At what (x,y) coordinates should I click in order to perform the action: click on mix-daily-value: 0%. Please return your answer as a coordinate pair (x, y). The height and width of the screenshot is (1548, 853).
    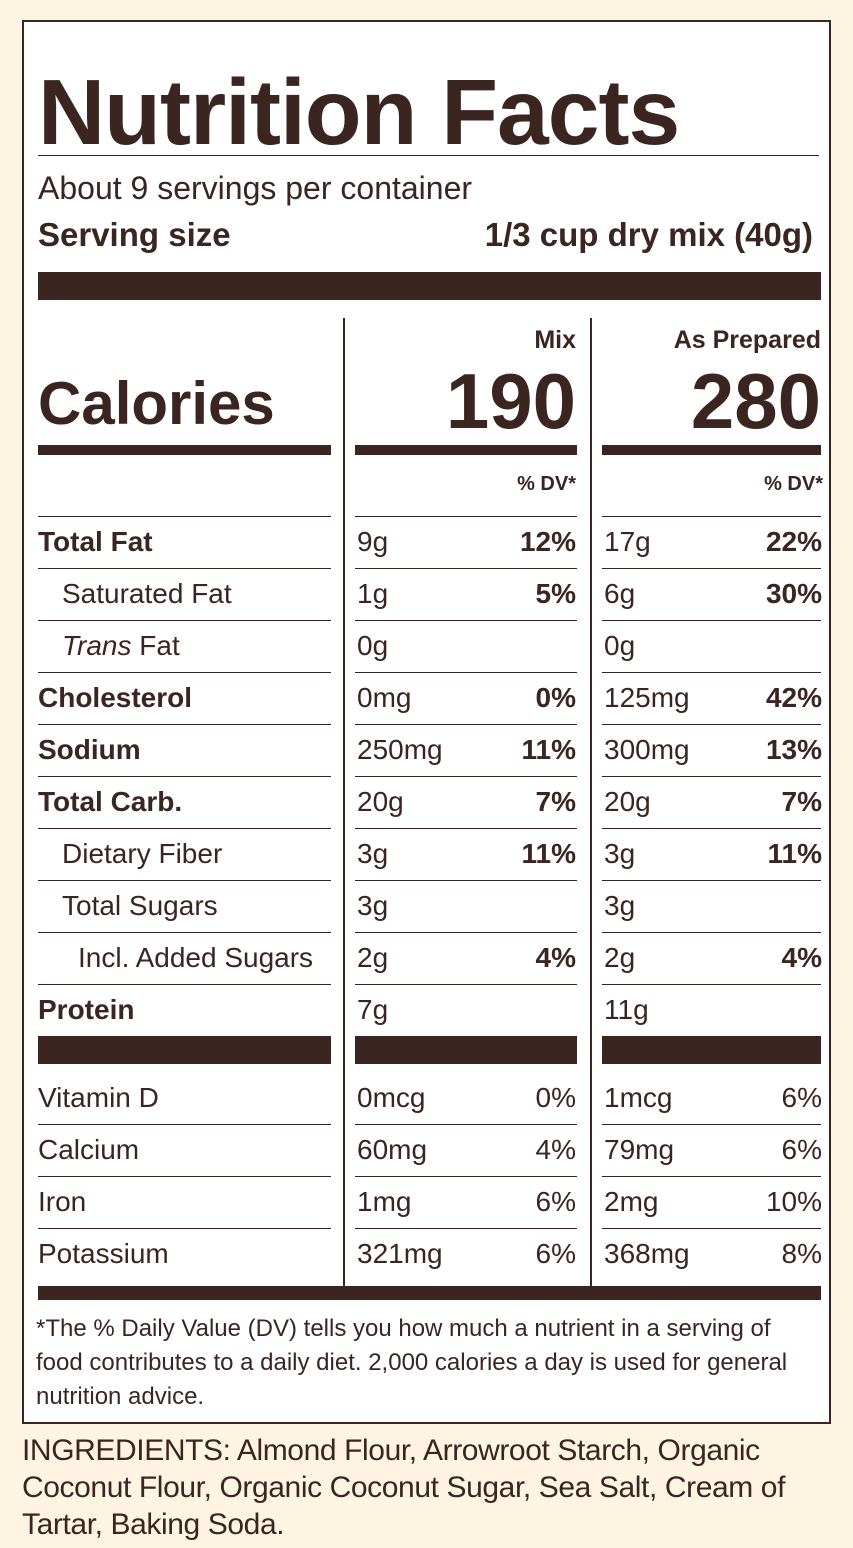
    Looking at the image, I should click on (555, 697).